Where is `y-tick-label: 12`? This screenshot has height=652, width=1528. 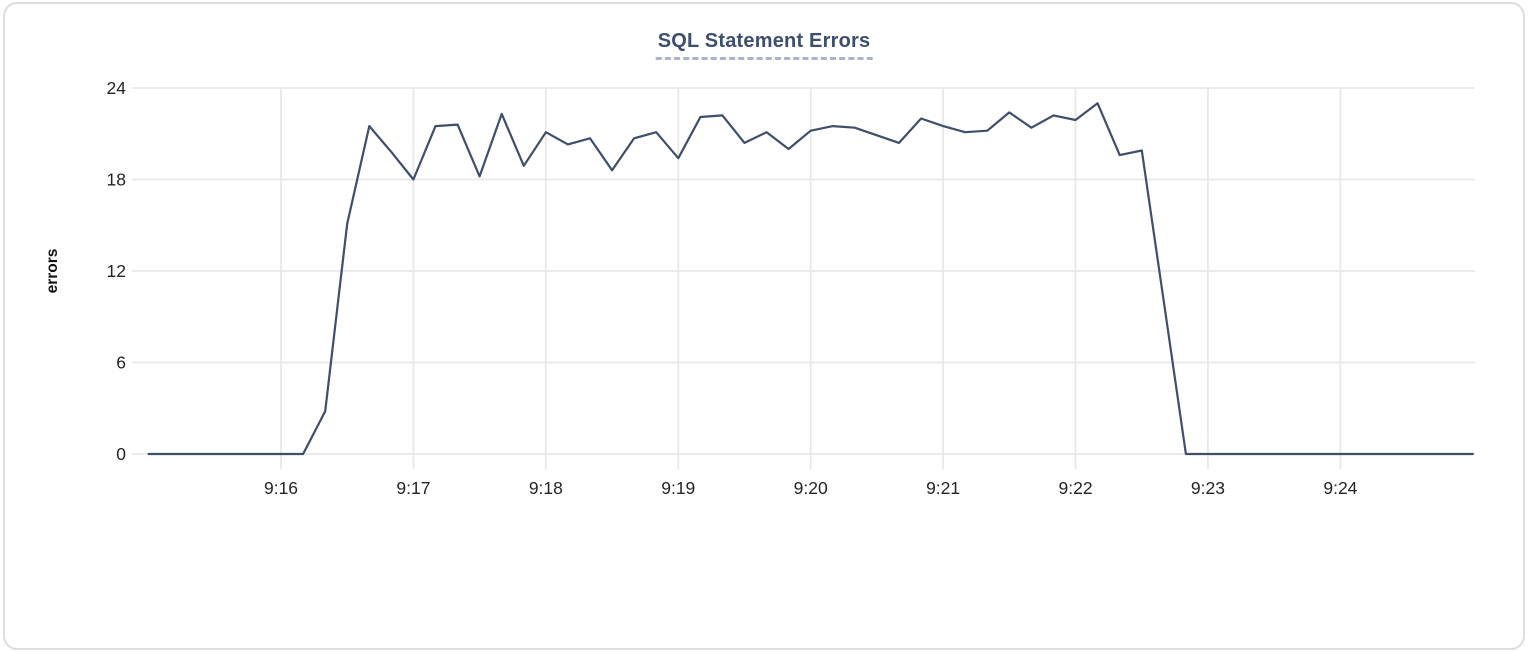
y-tick-label: 12 is located at coordinates (116, 271).